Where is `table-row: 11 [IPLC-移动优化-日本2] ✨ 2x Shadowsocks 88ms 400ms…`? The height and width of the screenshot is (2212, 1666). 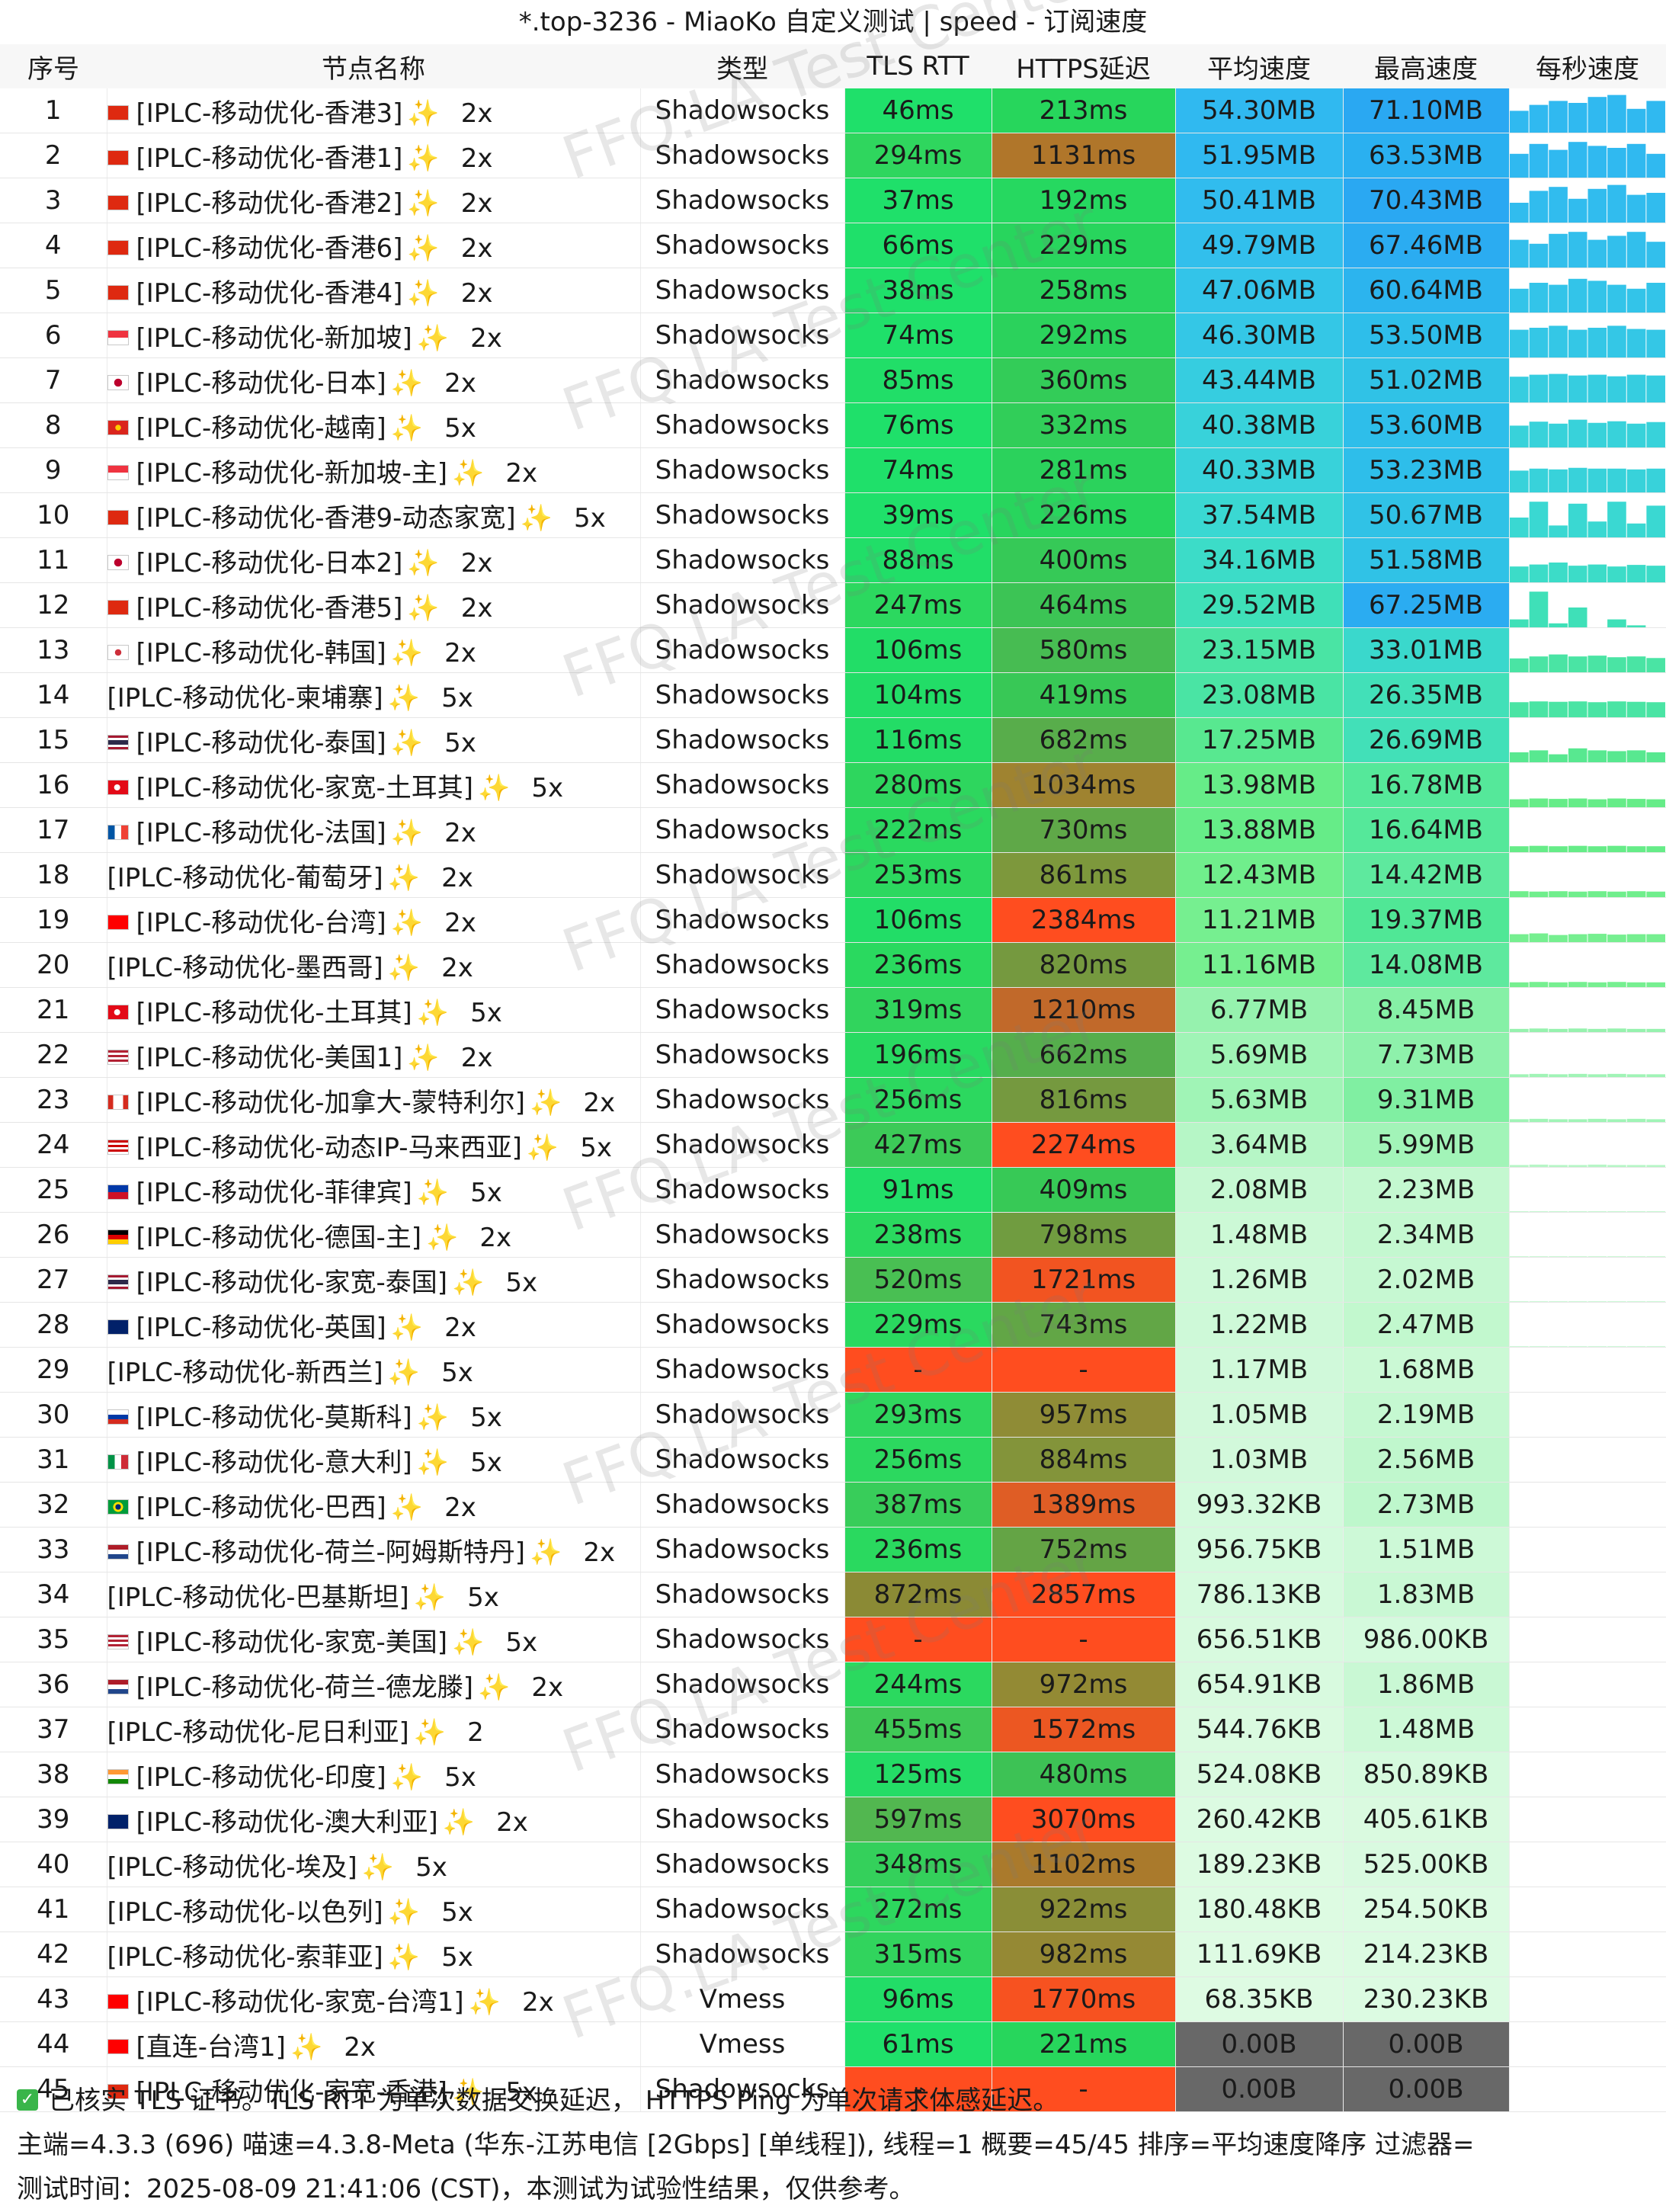 table-row: 11 [IPLC-移动优化-日本2] ✨ 2x Shadowsocks 88ms 400ms… is located at coordinates (833, 560).